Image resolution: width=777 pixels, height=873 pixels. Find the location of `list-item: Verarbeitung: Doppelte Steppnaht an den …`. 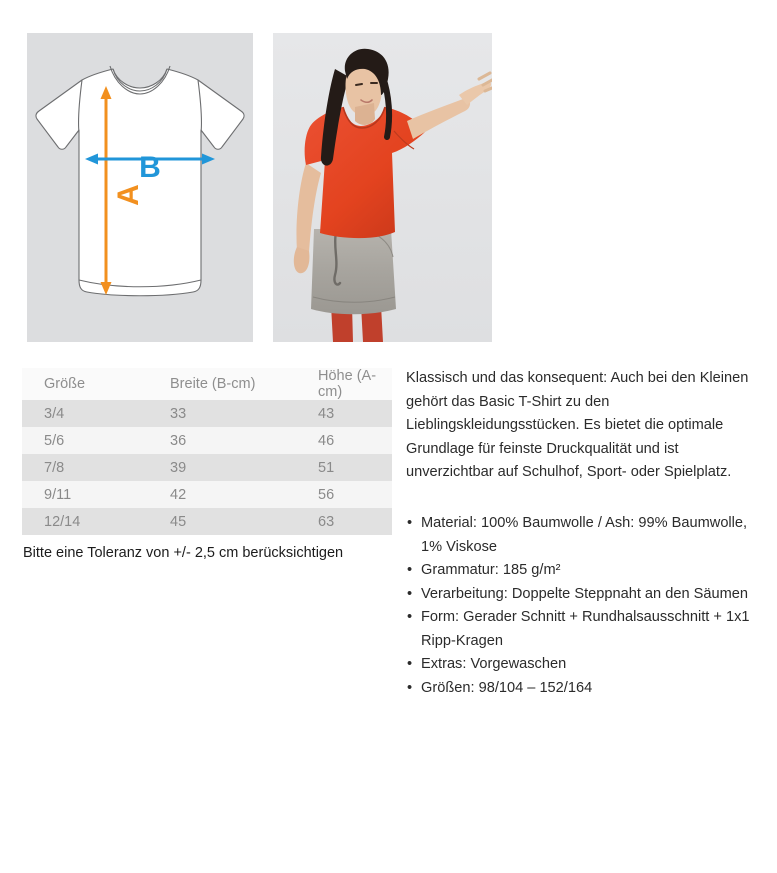

list-item: Verarbeitung: Doppelte Steppnaht an den … is located at coordinates (582, 595).